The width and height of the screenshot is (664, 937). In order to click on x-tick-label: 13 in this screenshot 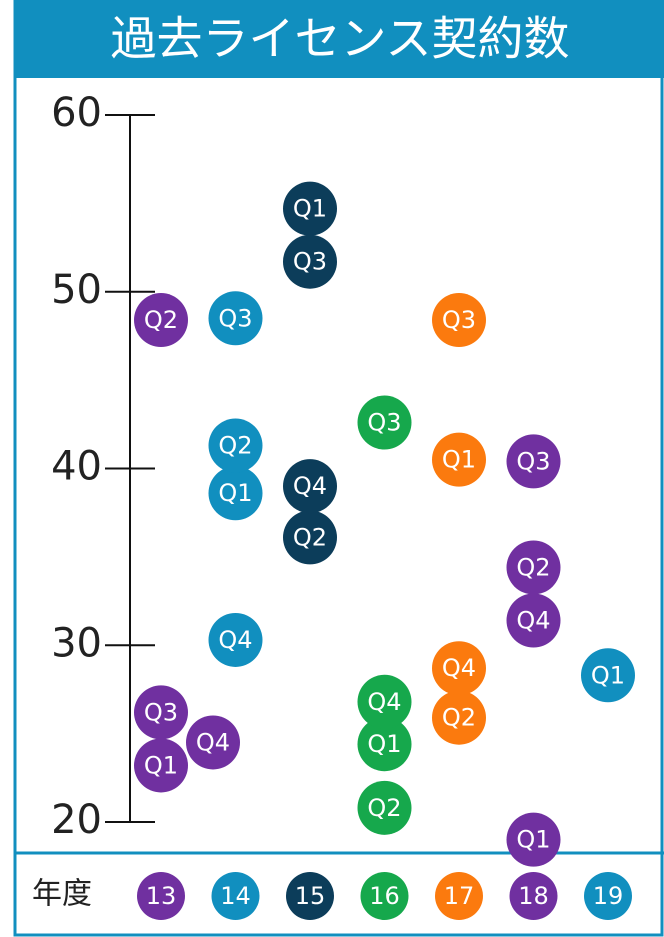, I will do `click(161, 896)`.